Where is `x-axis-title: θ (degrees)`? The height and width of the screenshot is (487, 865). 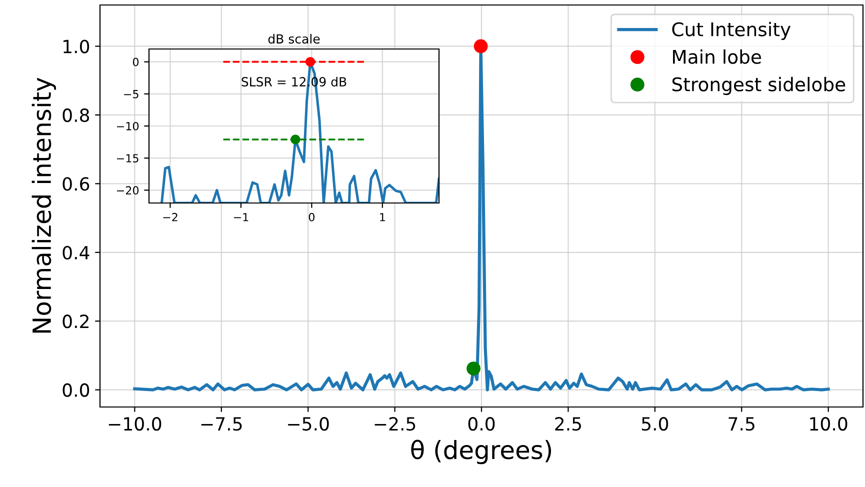
x-axis-title: θ (degrees) is located at coordinates (481, 452).